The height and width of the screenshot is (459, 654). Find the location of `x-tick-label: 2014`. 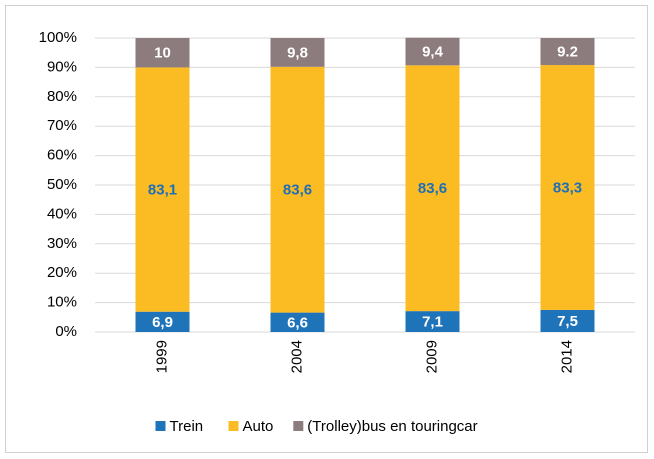

x-tick-label: 2014 is located at coordinates (566, 356).